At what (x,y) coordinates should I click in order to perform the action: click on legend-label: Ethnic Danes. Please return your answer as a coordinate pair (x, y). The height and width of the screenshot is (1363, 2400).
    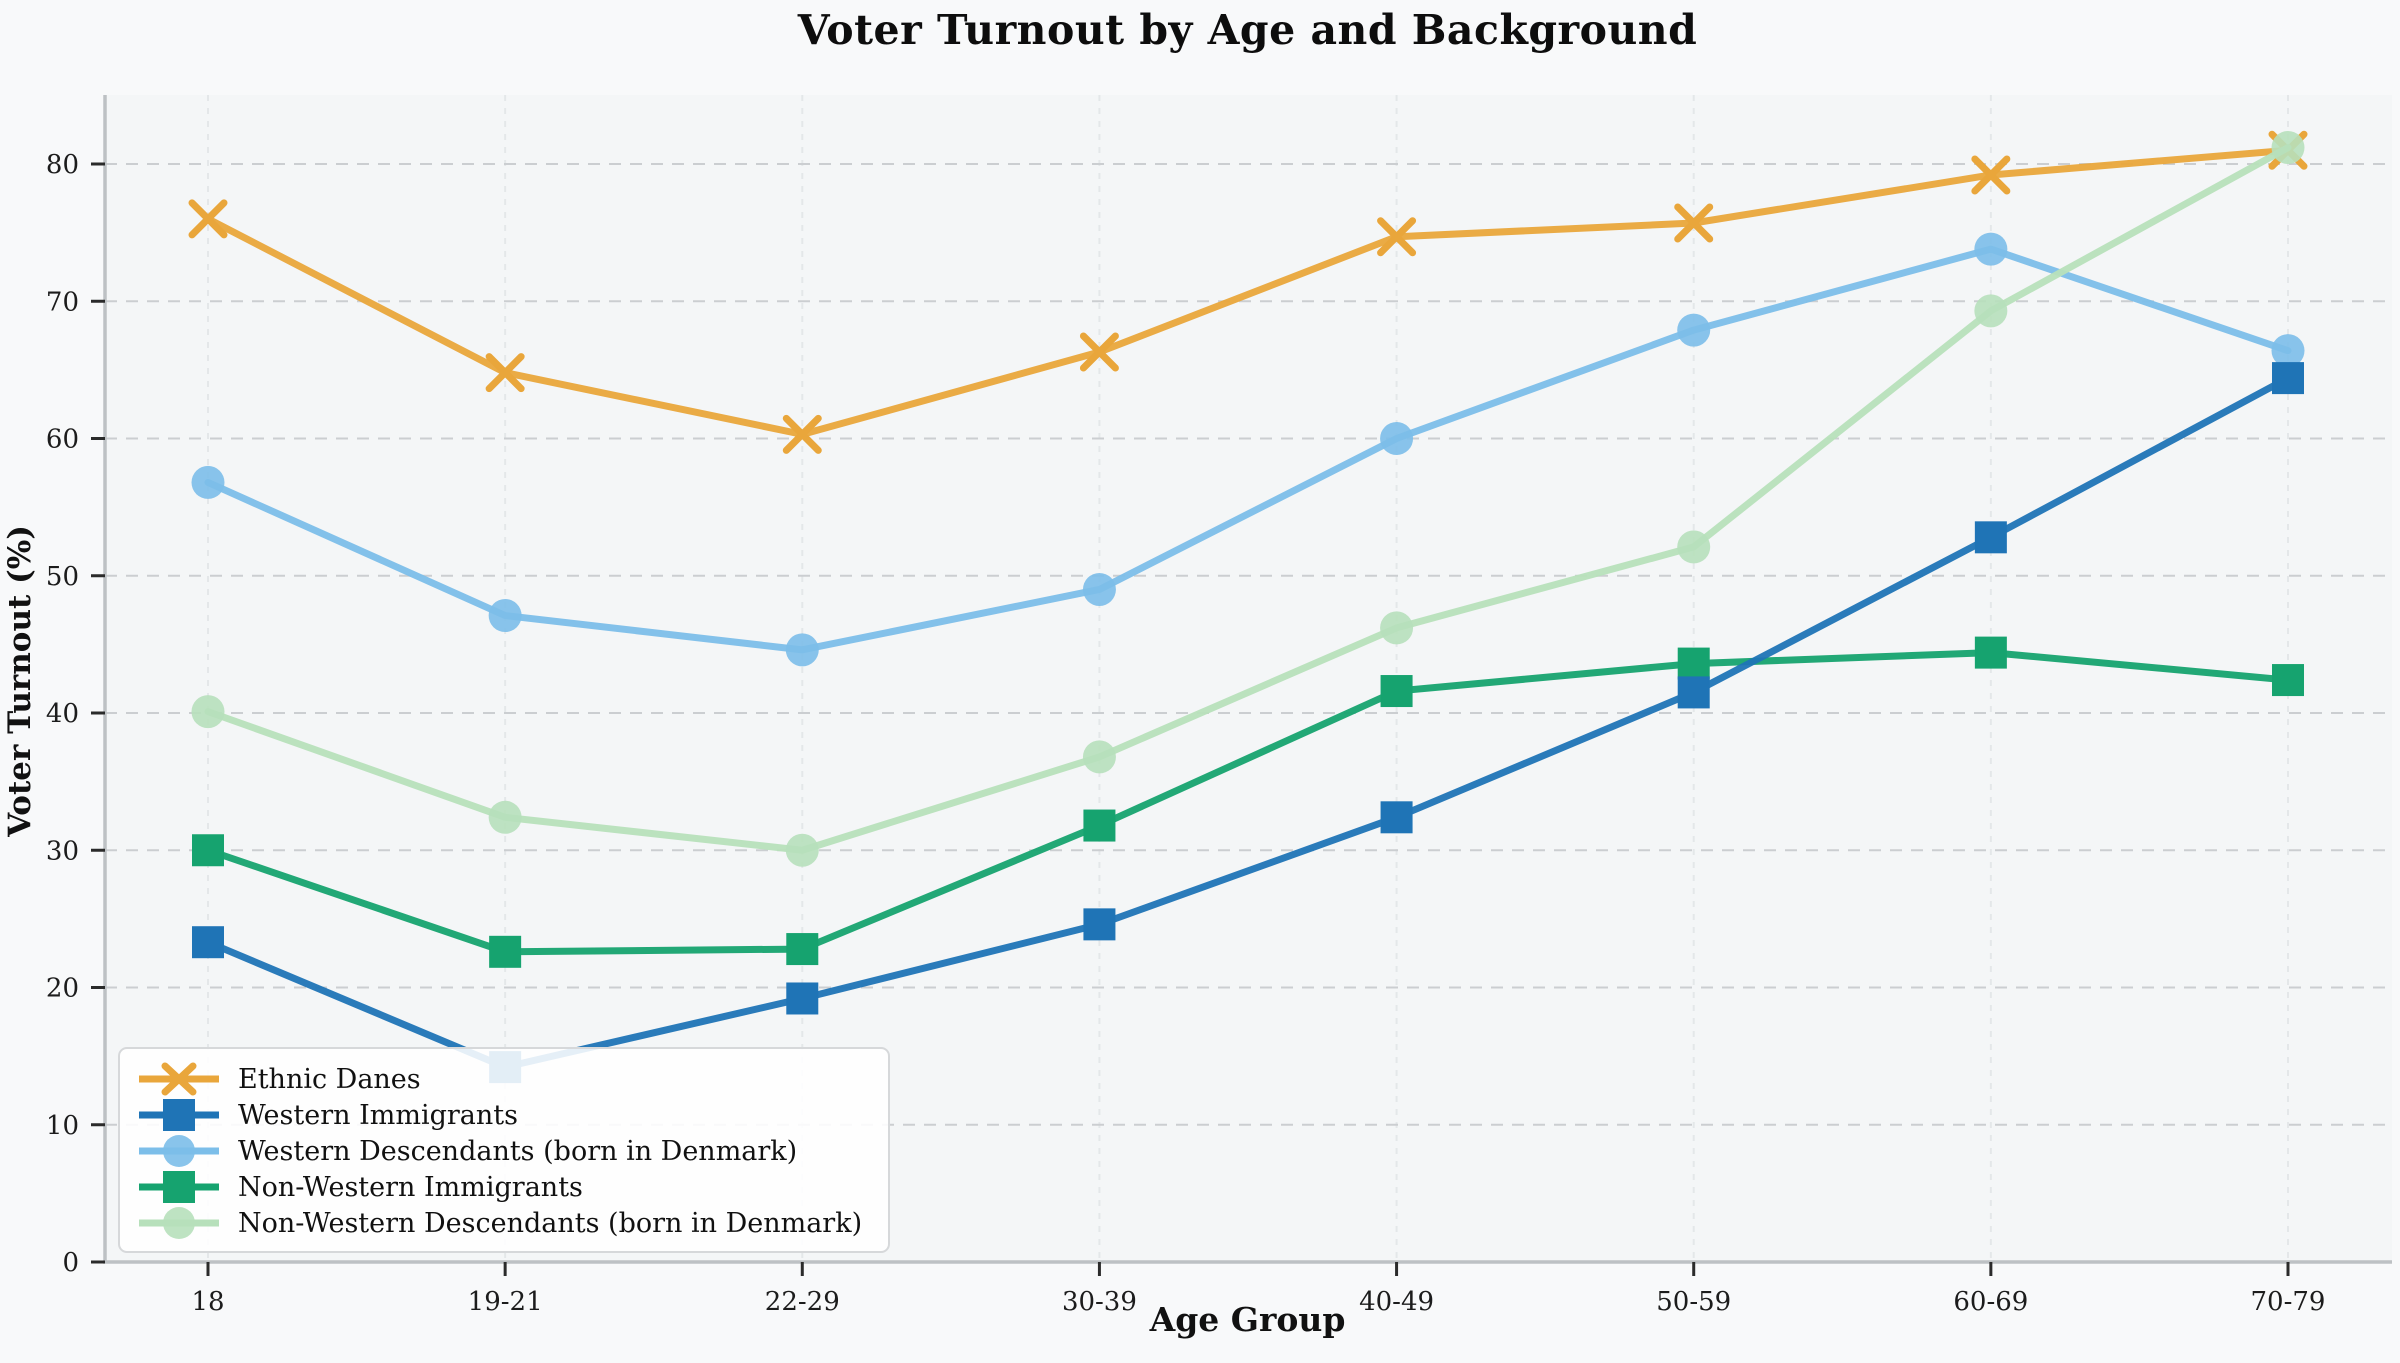
    Looking at the image, I should click on (329, 1079).